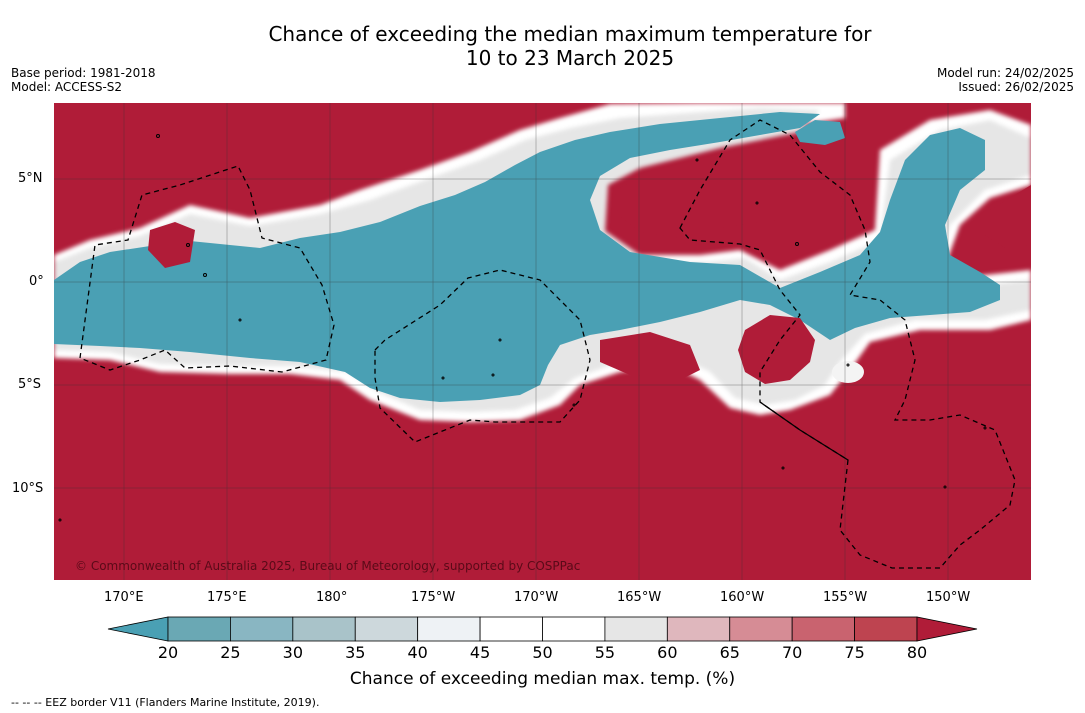 This screenshot has height=713, width=1085. I want to click on colorbar-low-extension, so click(138, 629).